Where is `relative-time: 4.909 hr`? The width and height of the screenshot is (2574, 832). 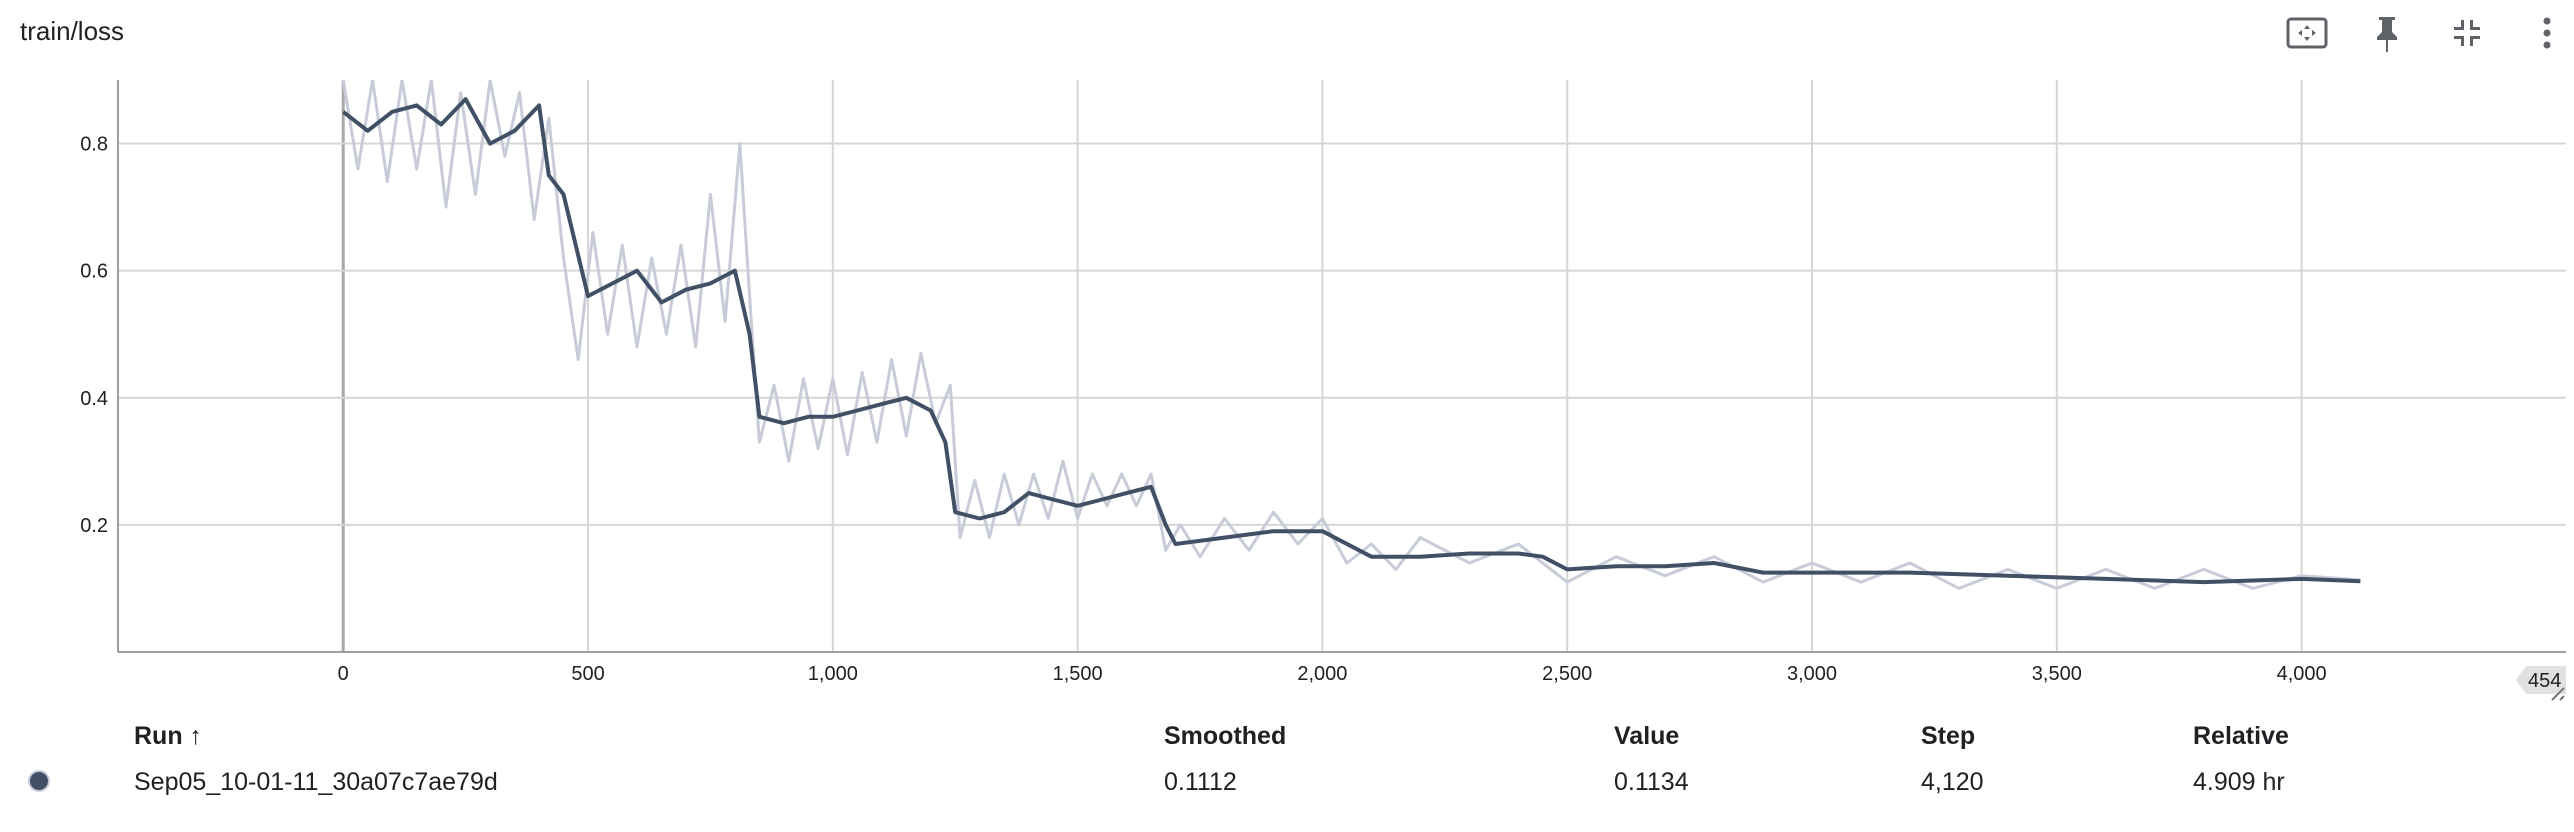
relative-time: 4.909 hr is located at coordinates (2239, 782).